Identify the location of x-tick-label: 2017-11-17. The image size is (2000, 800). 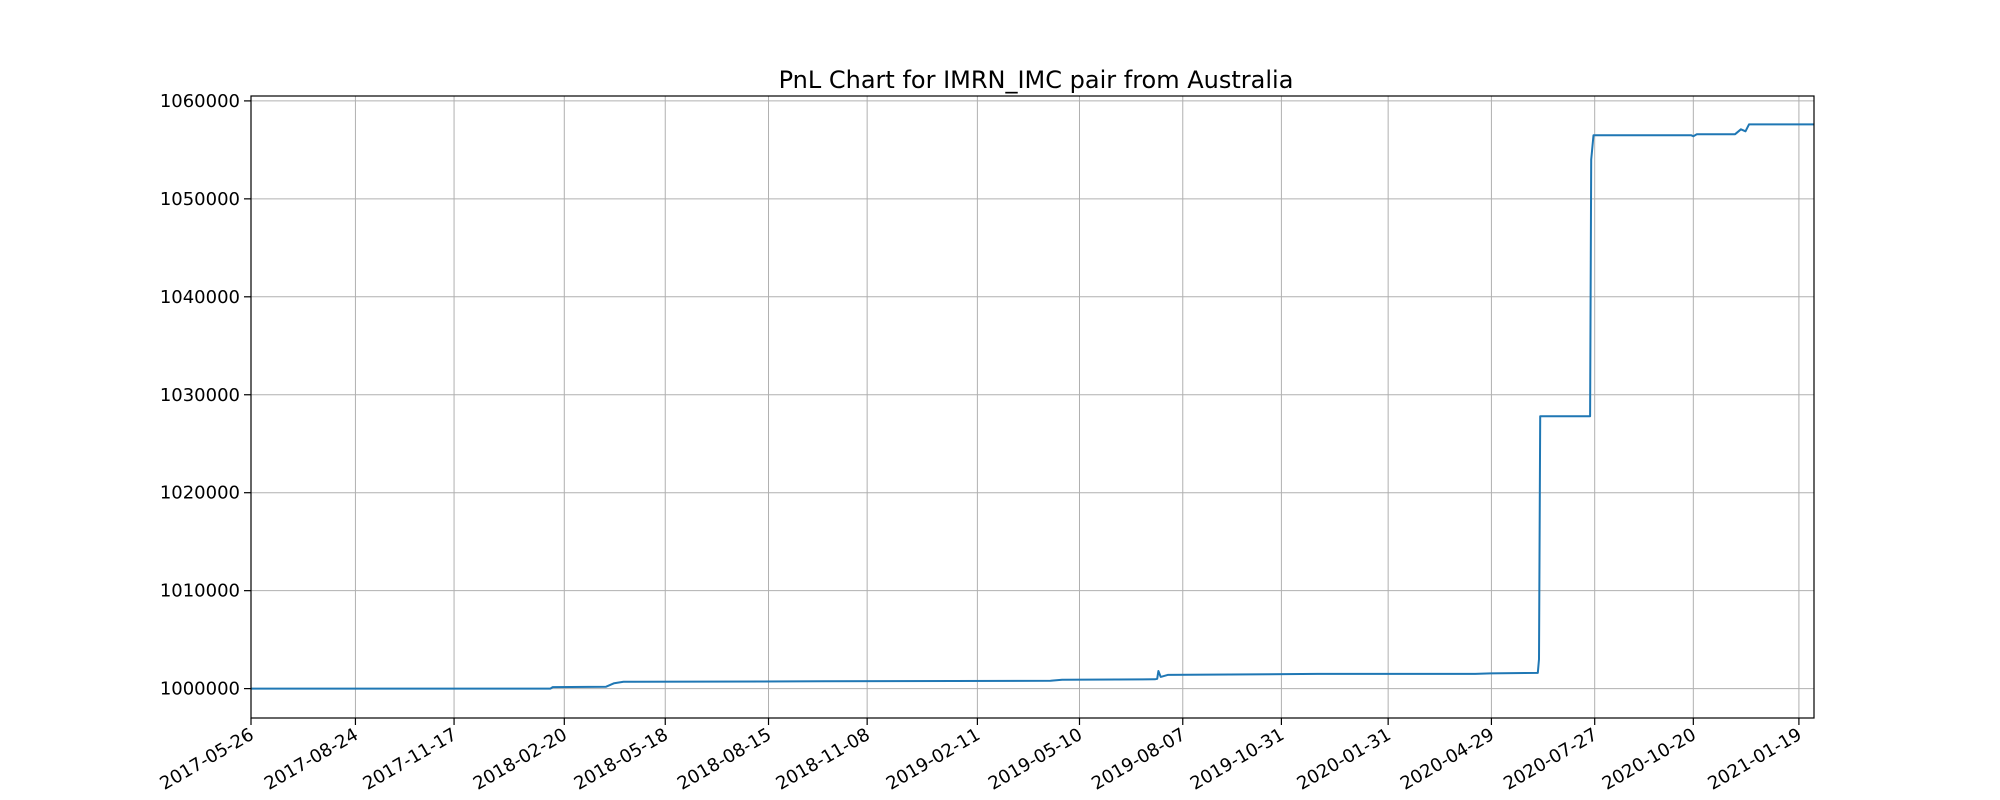
(409, 759).